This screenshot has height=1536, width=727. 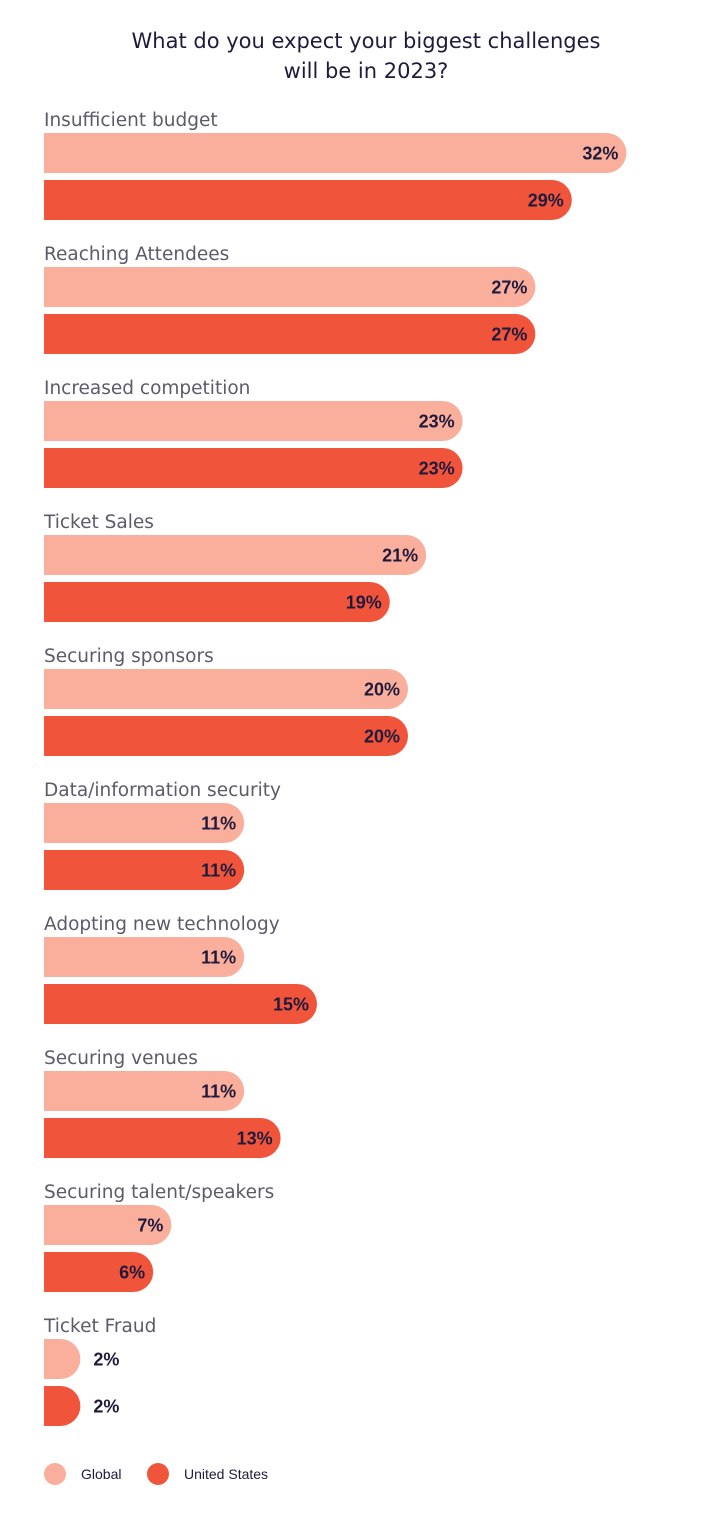 What do you see at coordinates (255, 1139) in the screenshot?
I see `data-label: 13%` at bounding box center [255, 1139].